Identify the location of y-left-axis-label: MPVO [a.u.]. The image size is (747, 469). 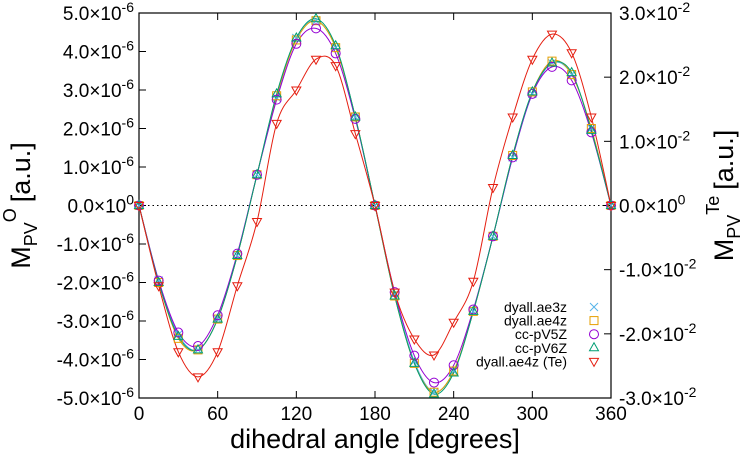
(20, 205).